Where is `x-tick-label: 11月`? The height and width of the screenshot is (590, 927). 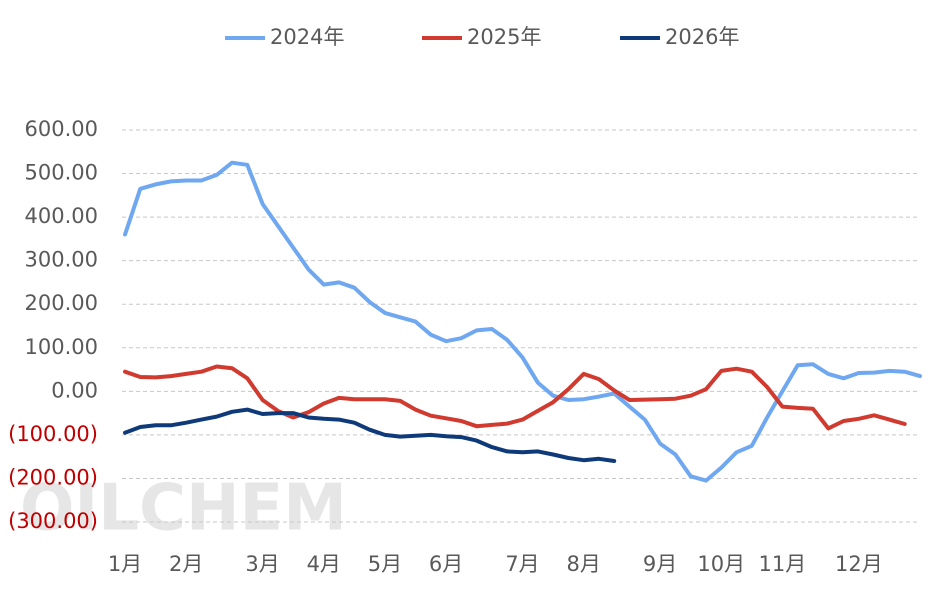 x-tick-label: 11月 is located at coordinates (783, 564).